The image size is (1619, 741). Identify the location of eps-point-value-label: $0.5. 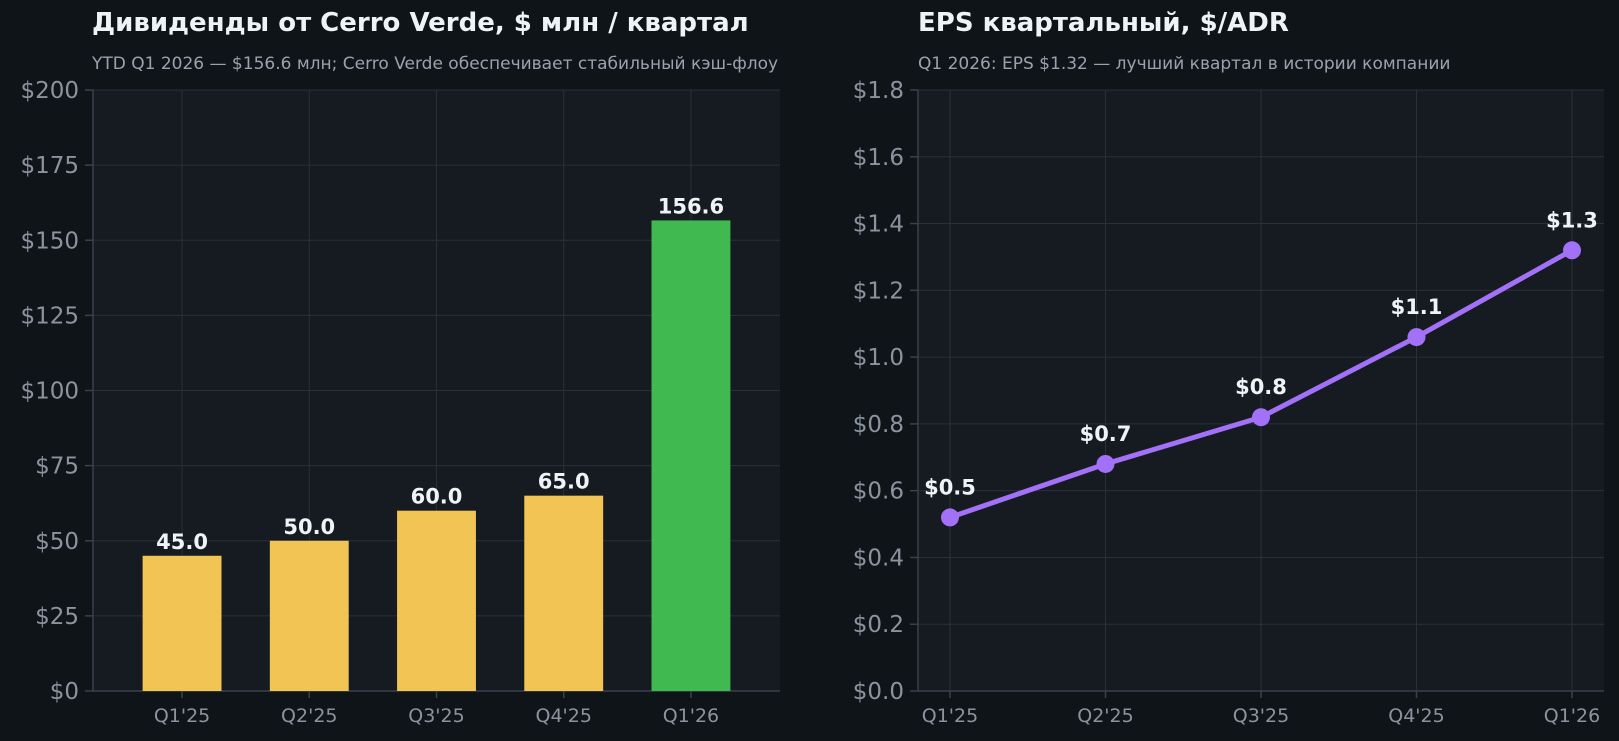
(950, 487).